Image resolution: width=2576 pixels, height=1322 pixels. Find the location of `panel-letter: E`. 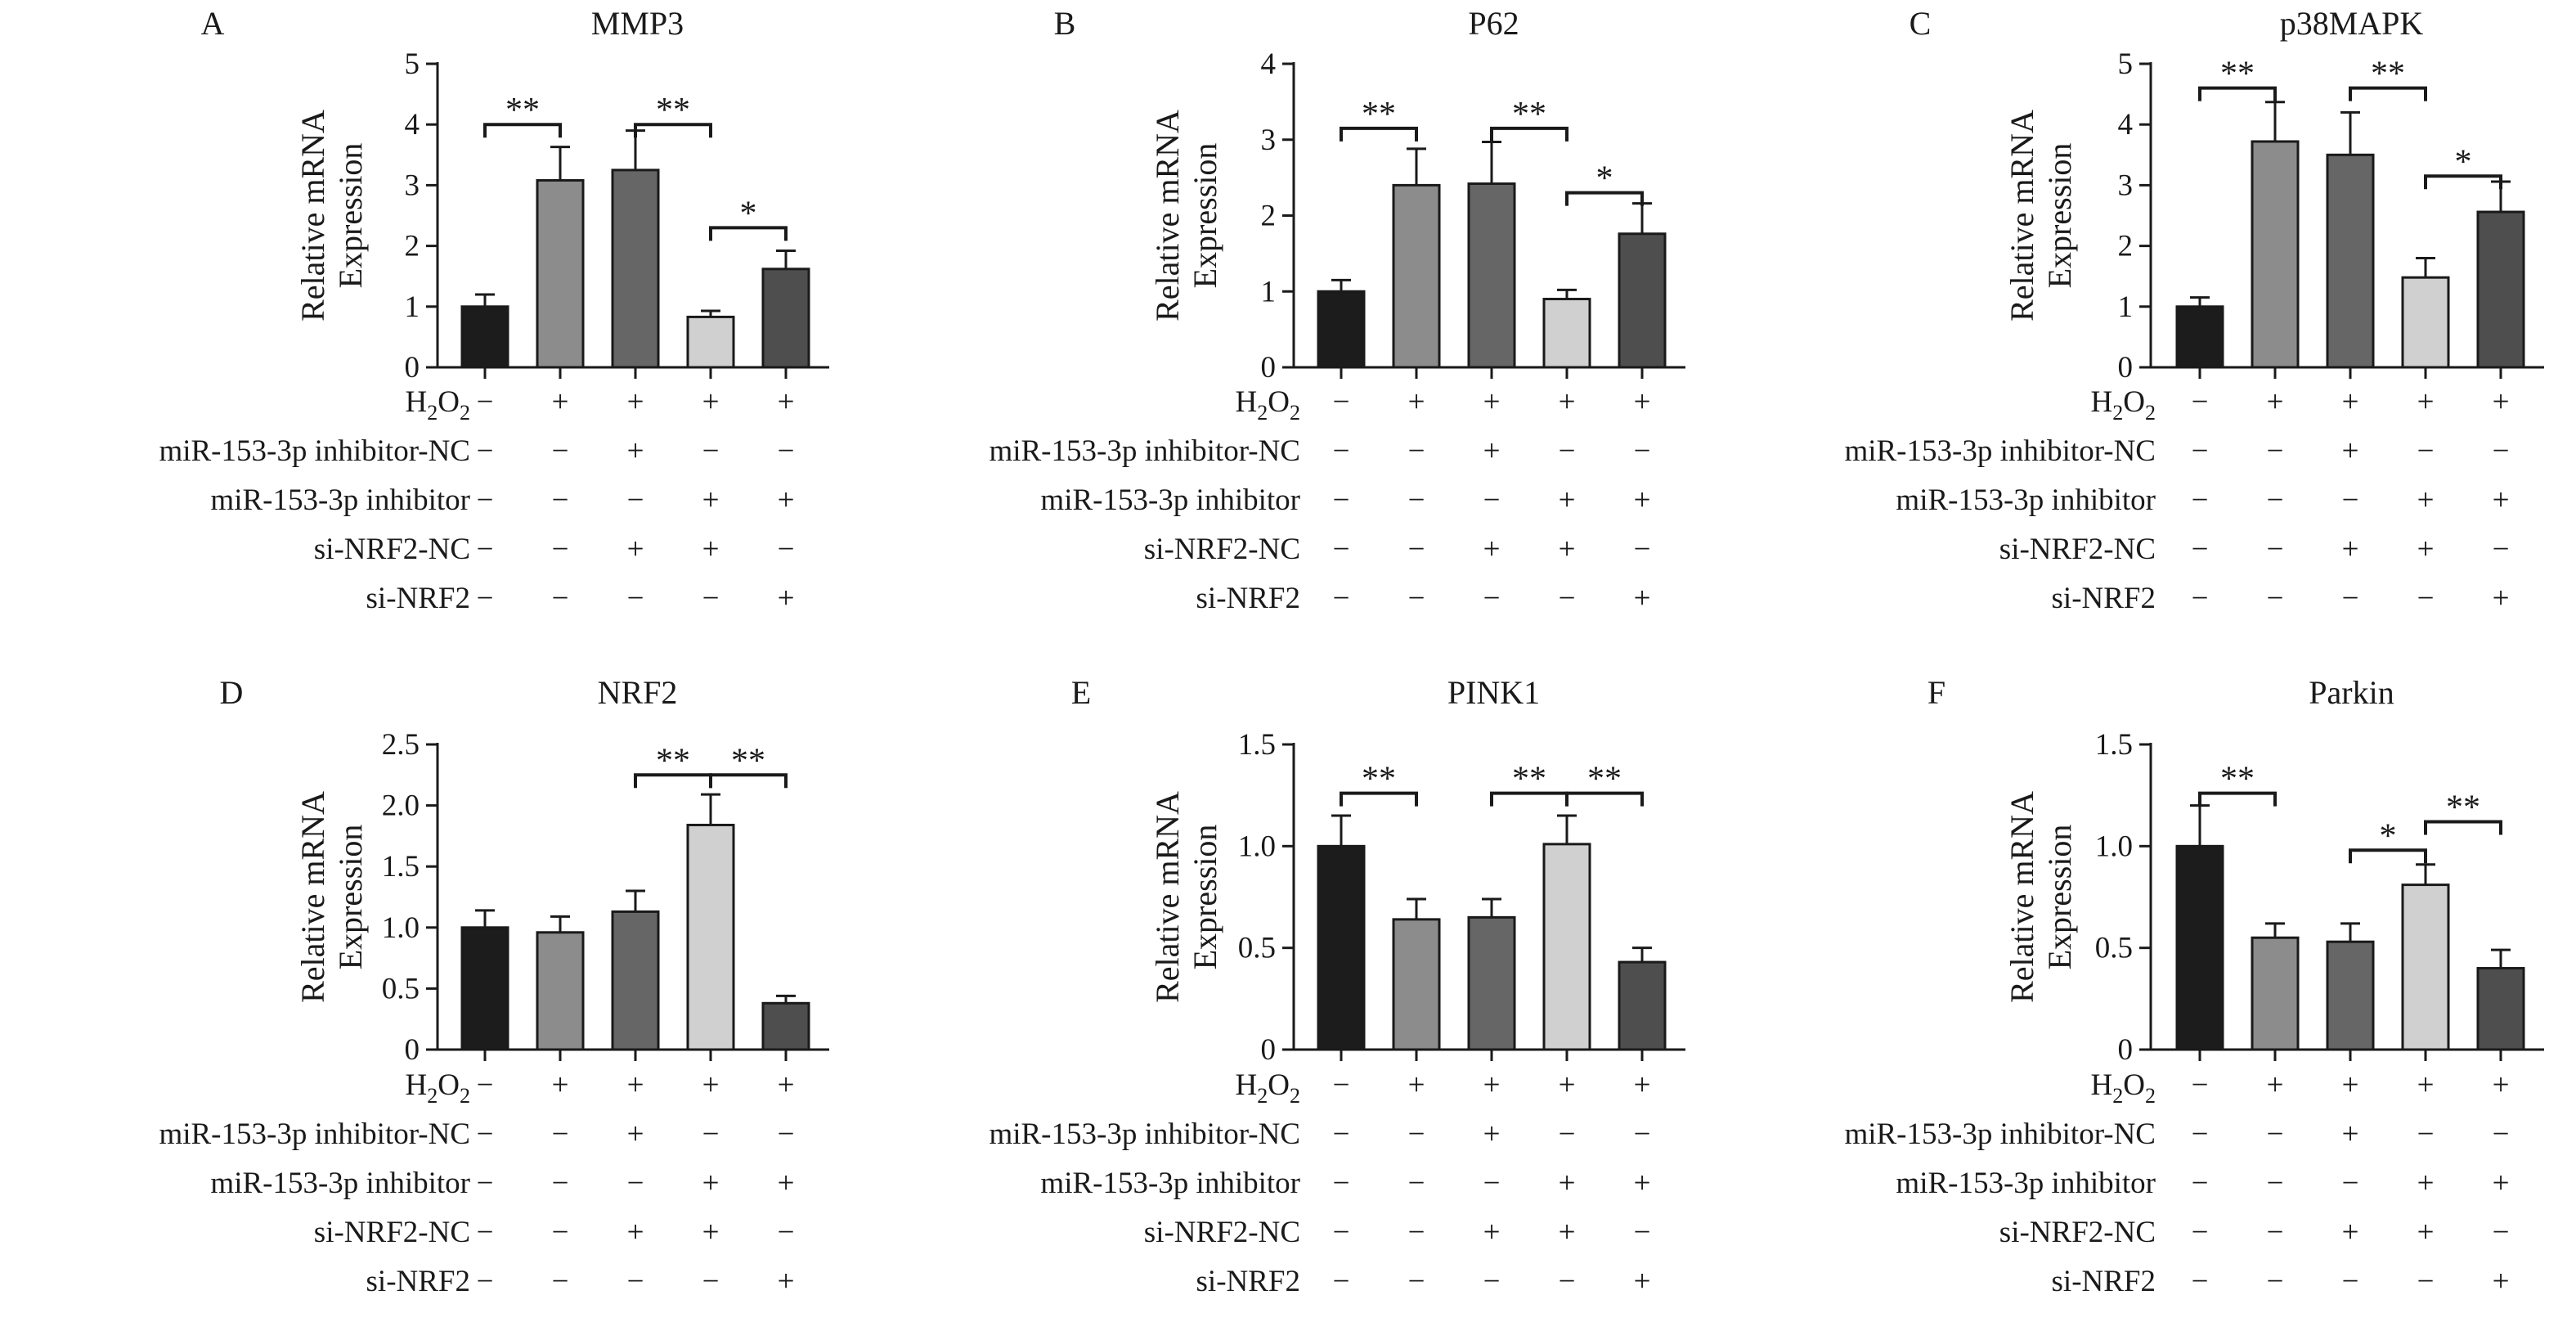

panel-letter: E is located at coordinates (1081, 692).